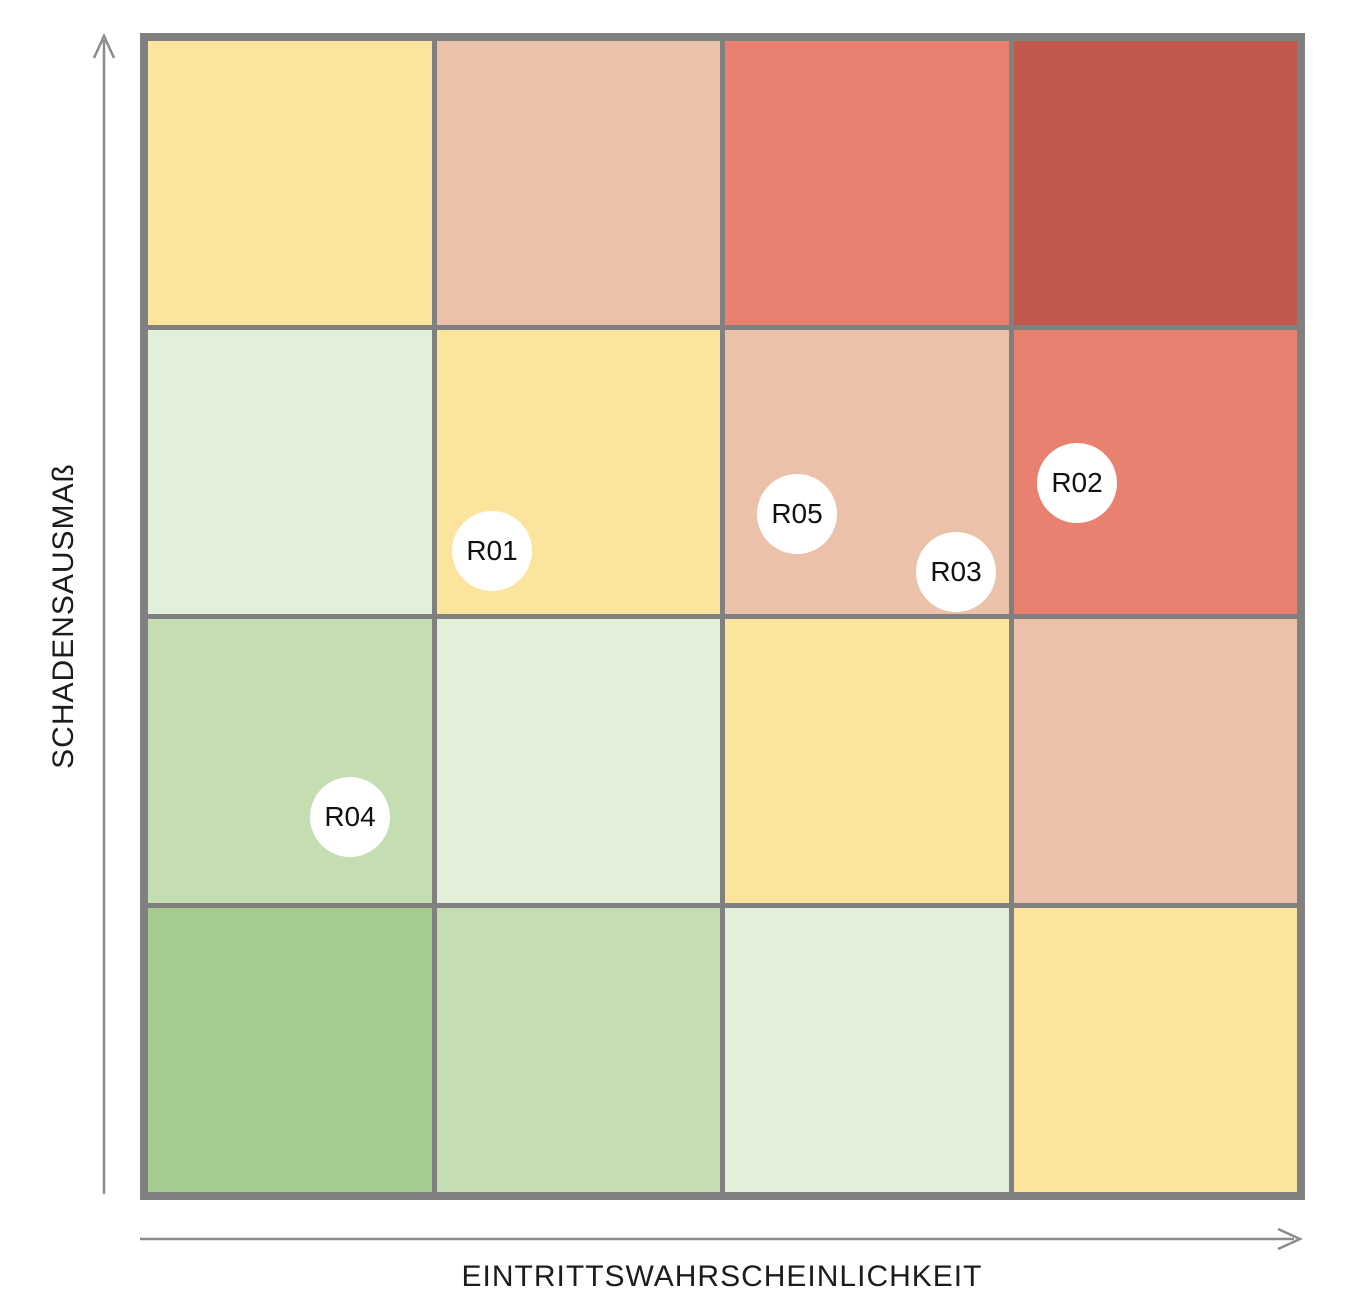 This screenshot has width=1352, height=1314. Describe the element at coordinates (63, 616) in the screenshot. I see `y-axis-label: SCHADENSAUSMAß` at that location.